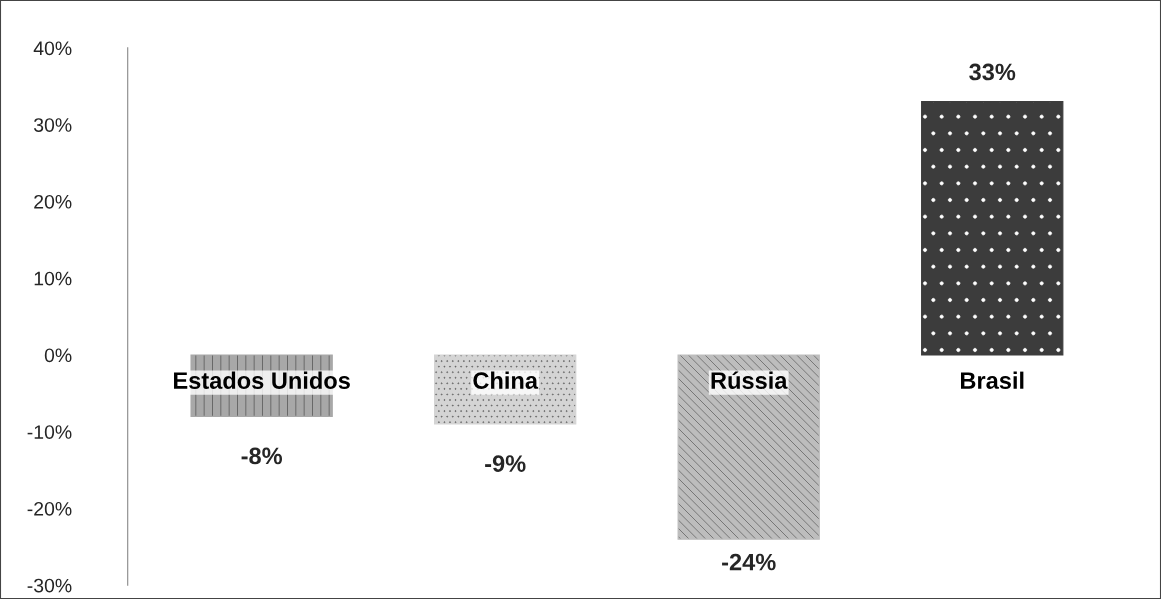 The image size is (1161, 599). I want to click on data-label: -9%, so click(505, 463).